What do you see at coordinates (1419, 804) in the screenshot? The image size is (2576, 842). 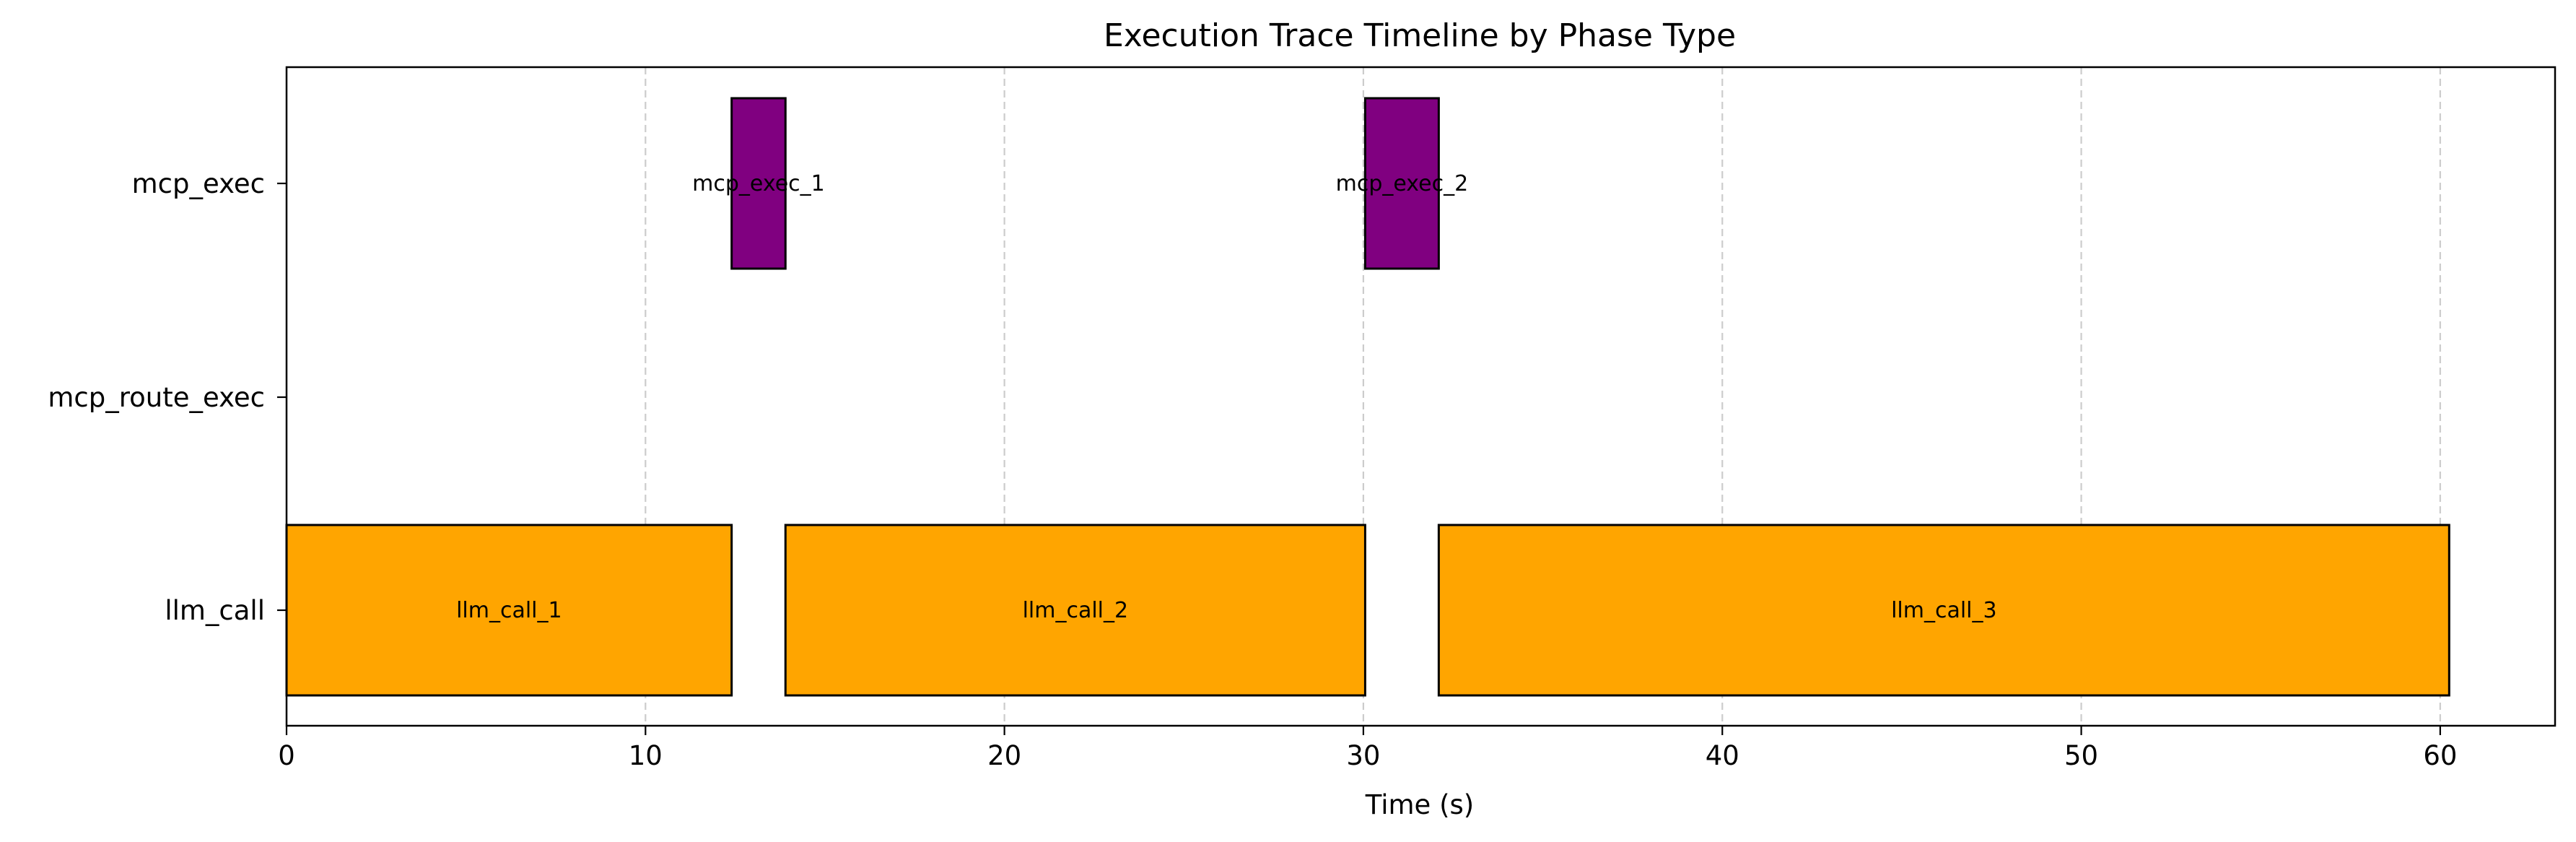 I see `x-axis-label: Time (s)` at bounding box center [1419, 804].